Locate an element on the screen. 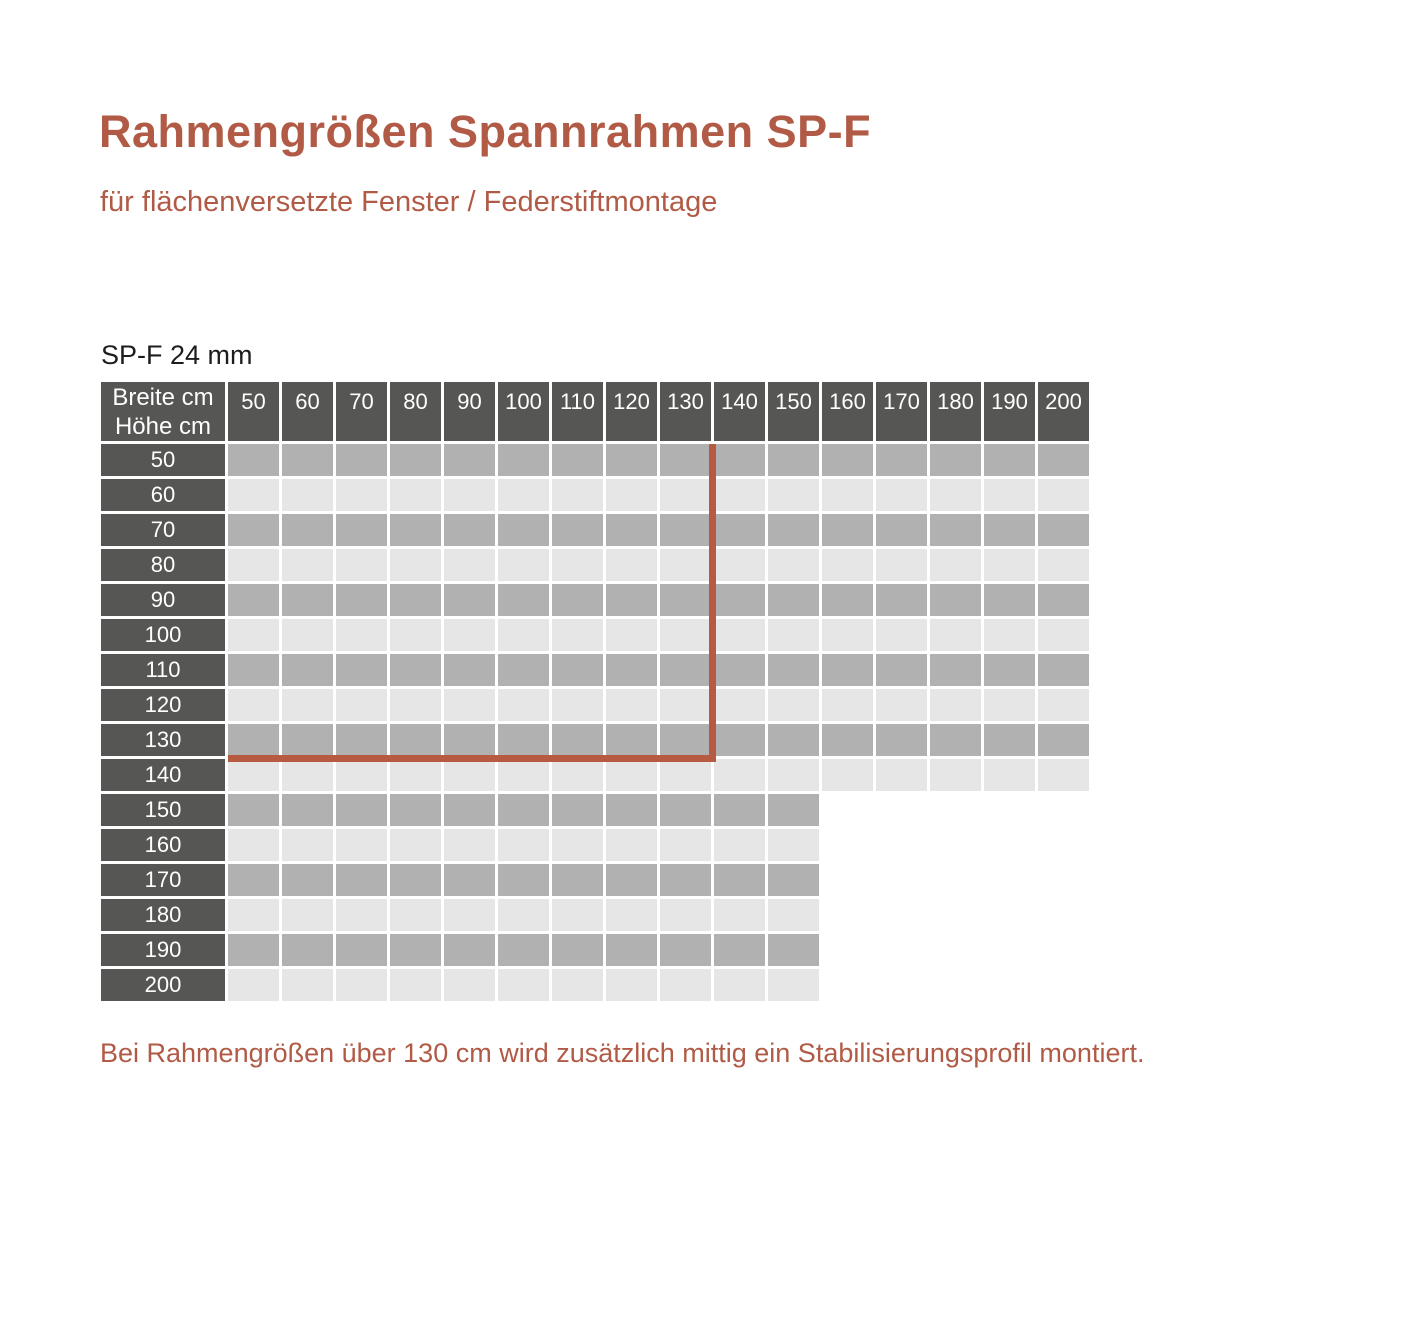 The width and height of the screenshot is (1417, 1339). table-row: 190 is located at coordinates (595, 950).